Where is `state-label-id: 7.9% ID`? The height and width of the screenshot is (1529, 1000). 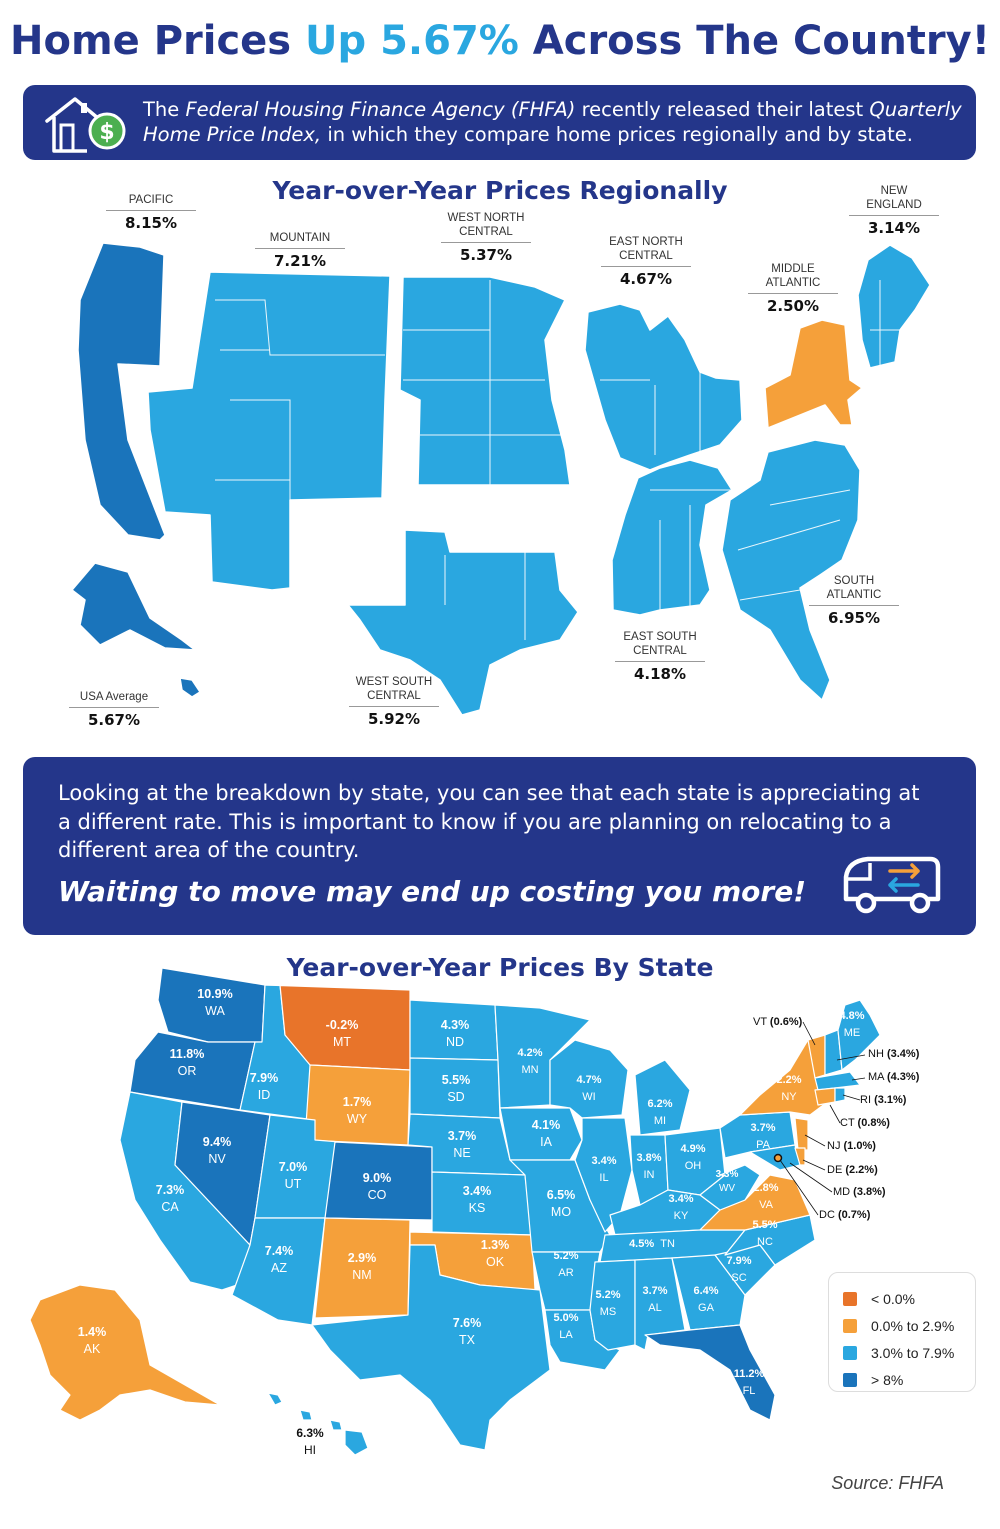 state-label-id: 7.9% ID is located at coordinates (264, 1087).